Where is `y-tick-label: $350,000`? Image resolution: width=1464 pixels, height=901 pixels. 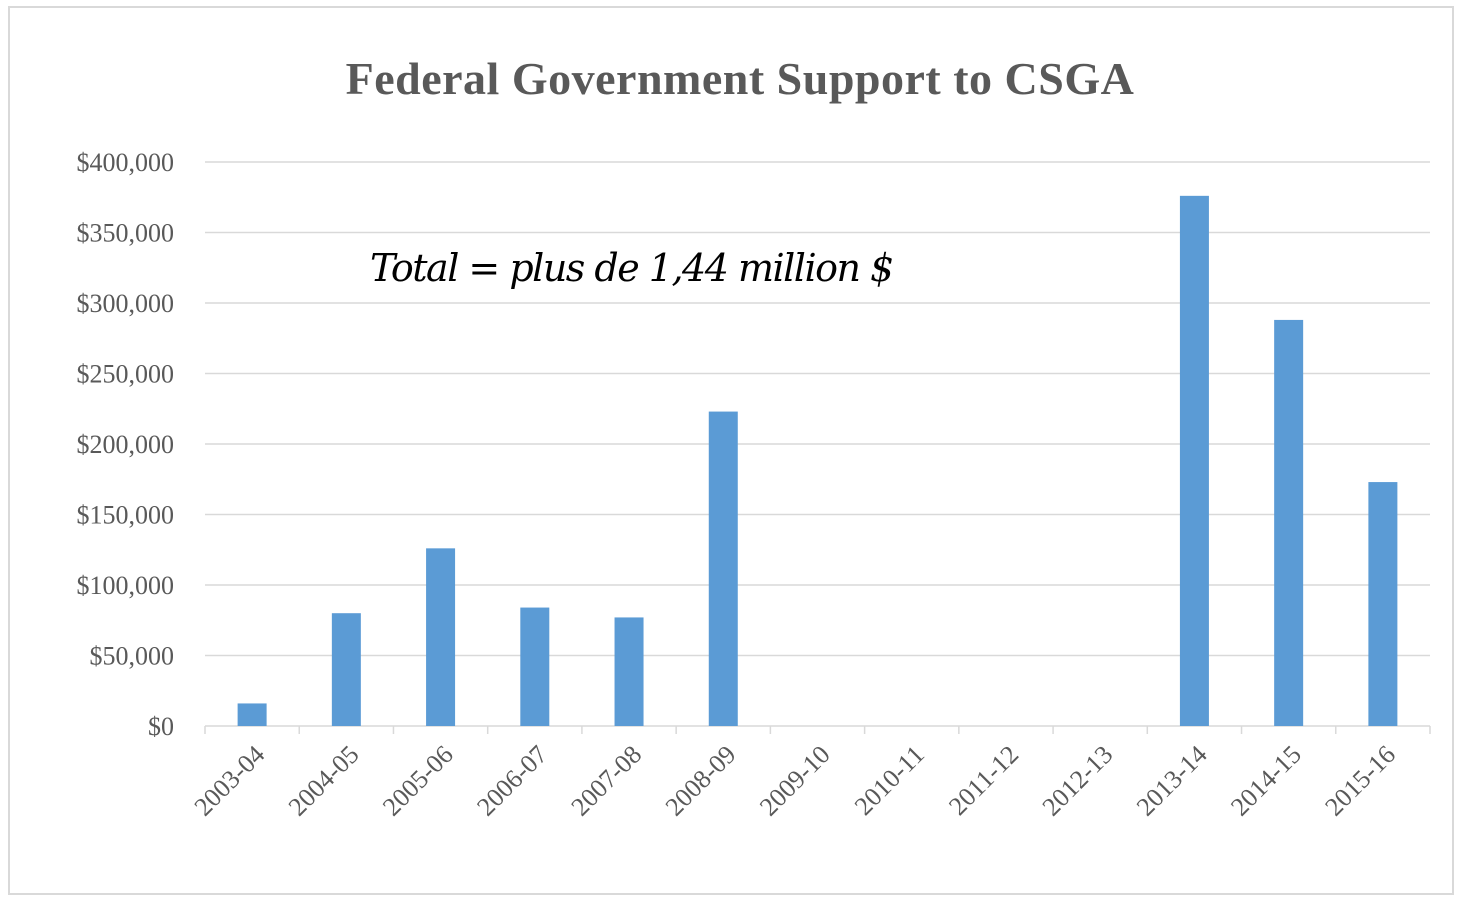
y-tick-label: $350,000 is located at coordinates (126, 233).